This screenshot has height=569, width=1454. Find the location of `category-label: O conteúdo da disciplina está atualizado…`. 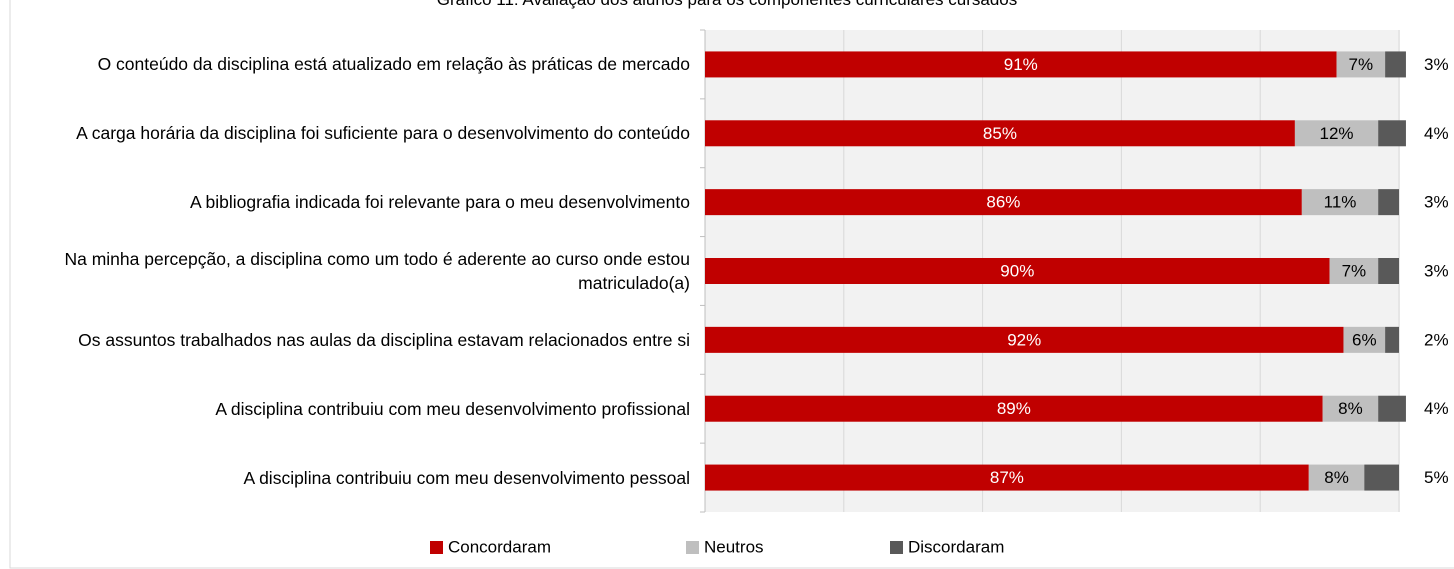

category-label: O conteúdo da disciplina está atualizado… is located at coordinates (393, 64).